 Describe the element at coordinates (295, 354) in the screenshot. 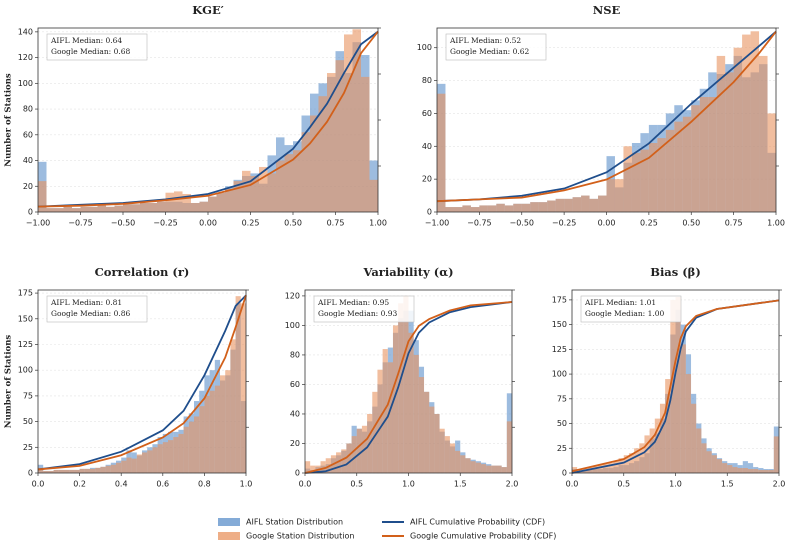

I see `y-tick-label: 80` at that location.